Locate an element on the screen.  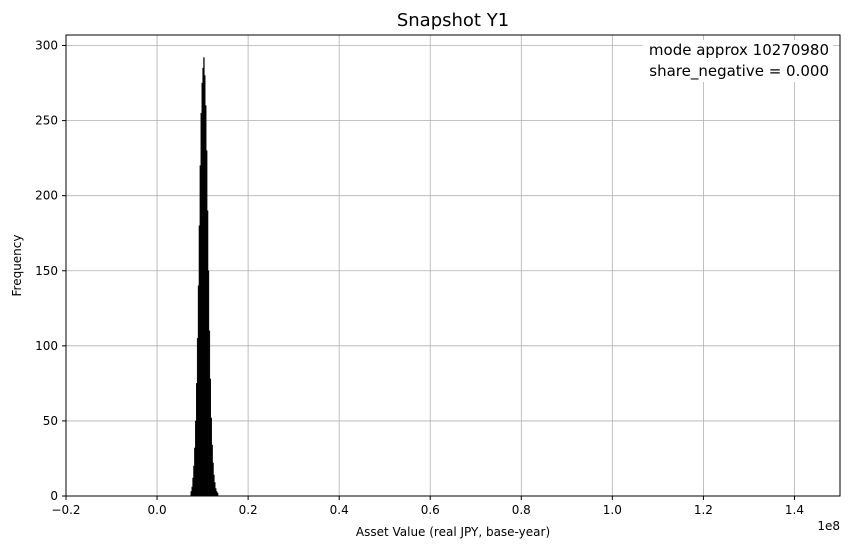
y-tick-label: 200 is located at coordinates (46, 196).